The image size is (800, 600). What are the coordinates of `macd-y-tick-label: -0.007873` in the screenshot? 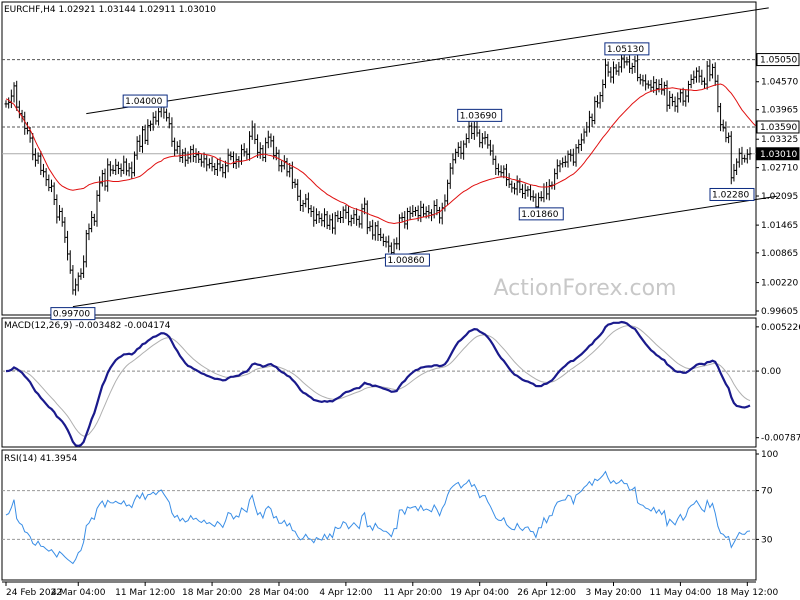 It's located at (780, 439).